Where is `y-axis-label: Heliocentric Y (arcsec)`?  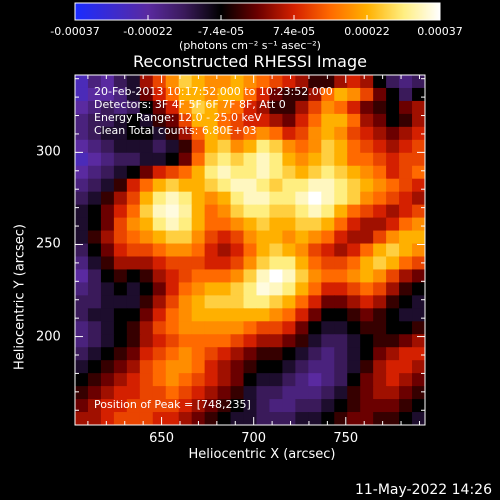 y-axis-label: Heliocentric Y (arcsec) is located at coordinates (20, 297).